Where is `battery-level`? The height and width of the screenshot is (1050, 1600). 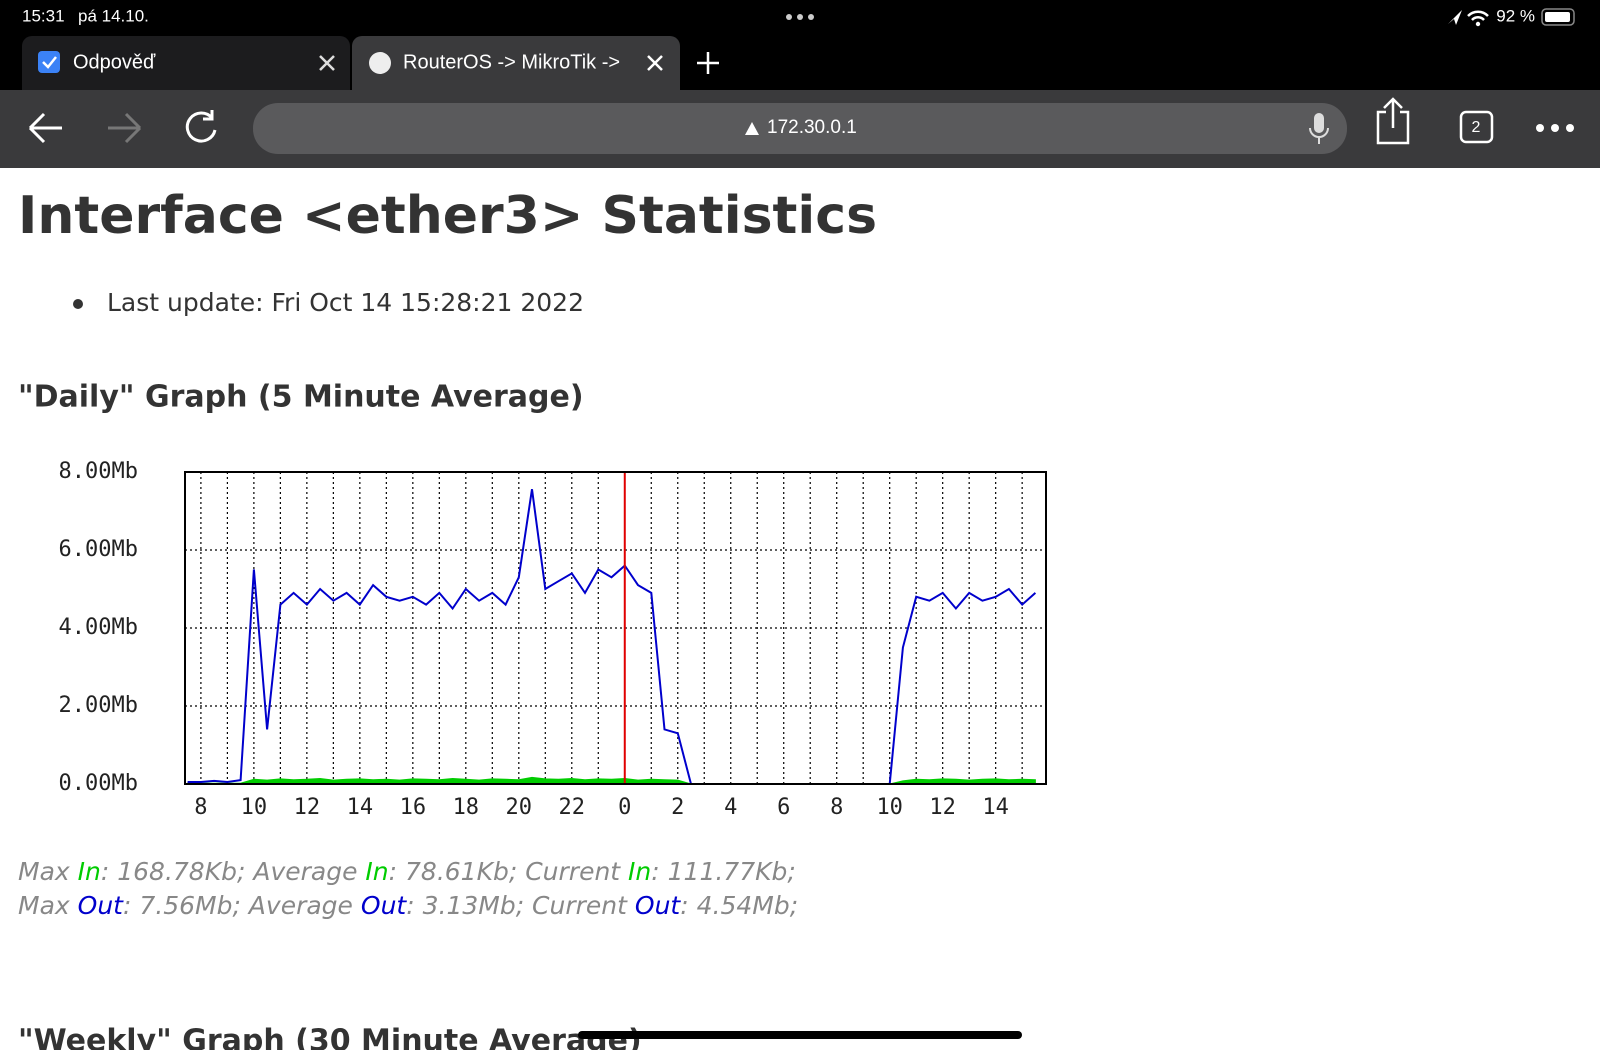
battery-level is located at coordinates (1557, 17).